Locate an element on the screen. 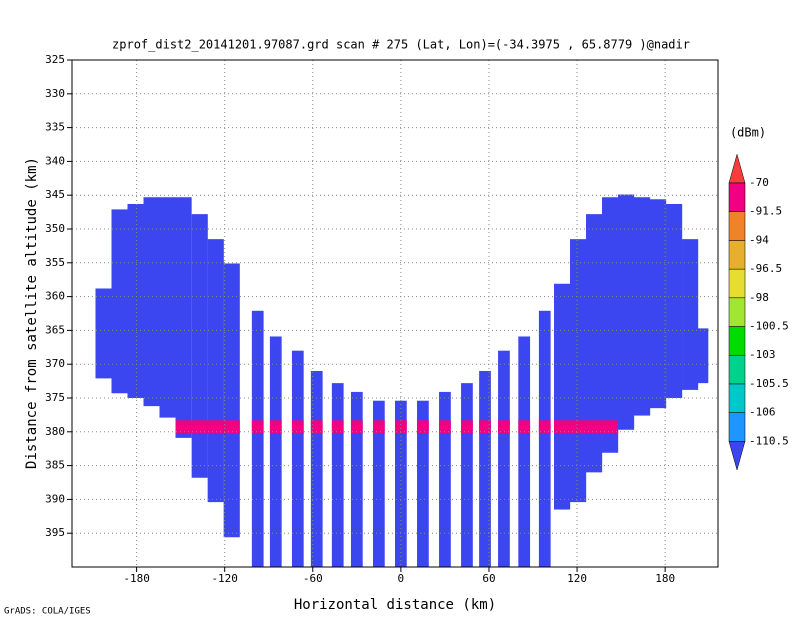 The width and height of the screenshot is (800, 618). colorbar-tick-label: -96.5 is located at coordinates (765, 268).